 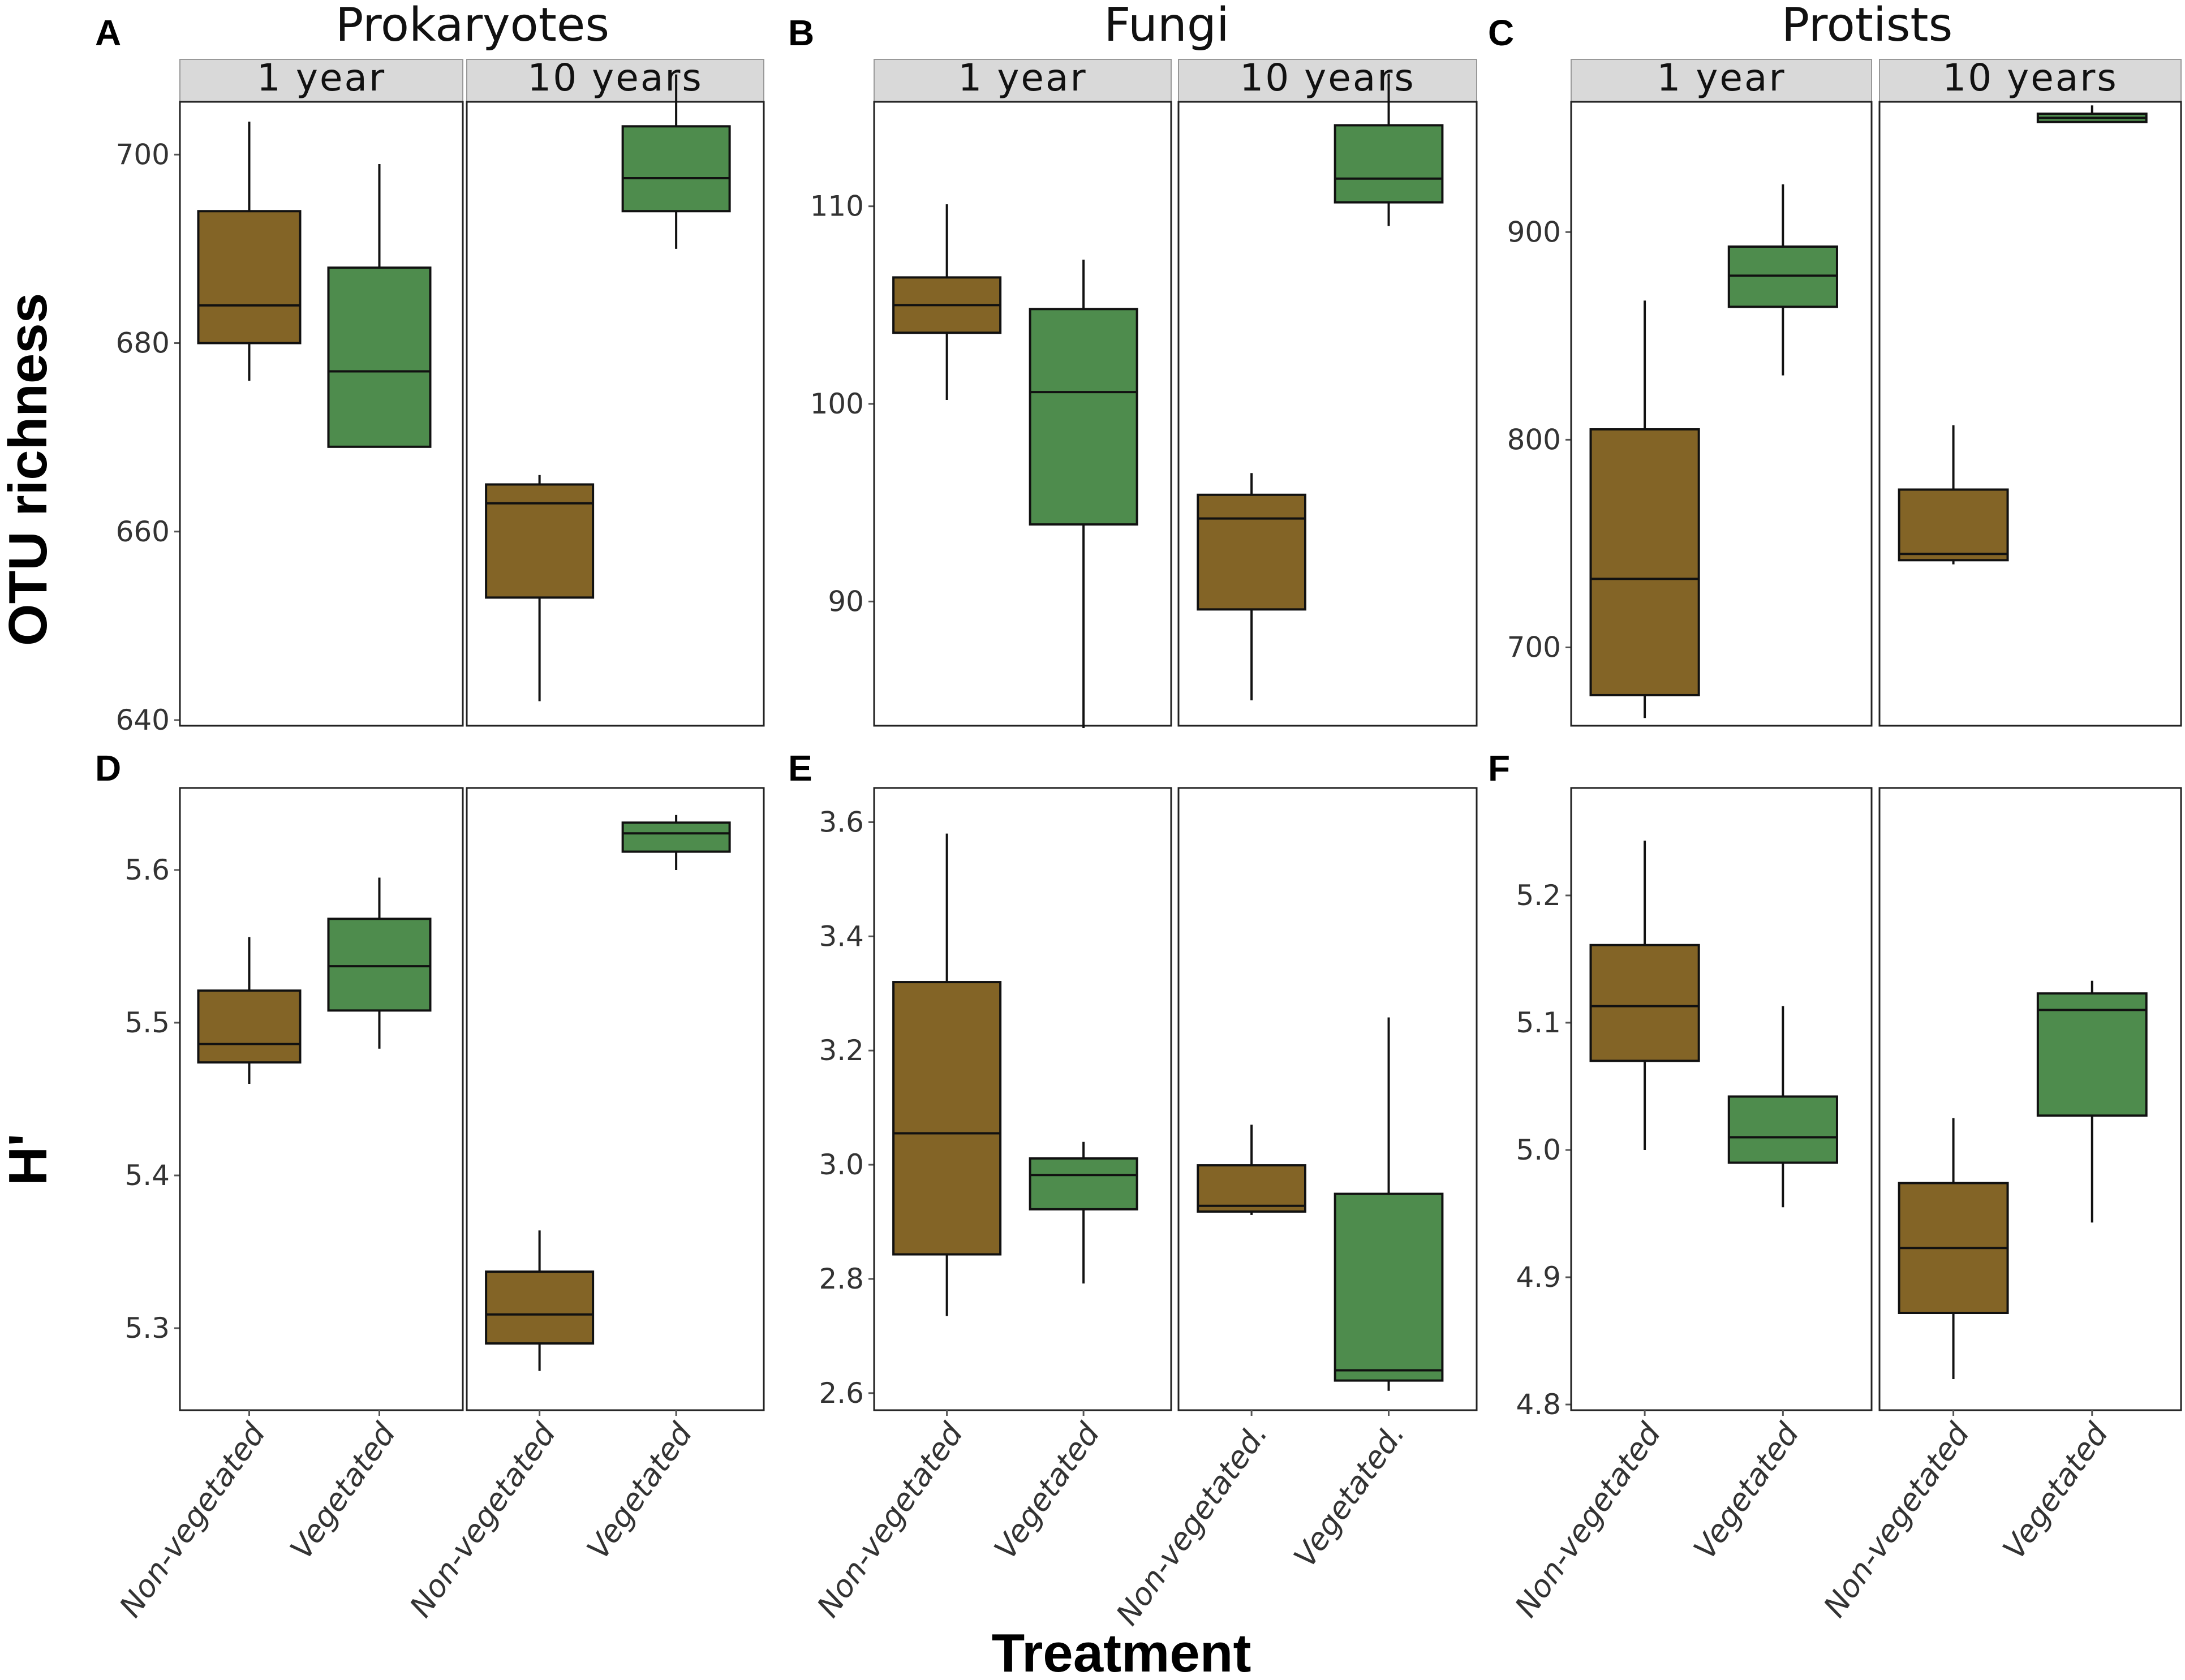 I want to click on panel-b: 90 100 110 1 year 10 years, so click(x=1144, y=392).